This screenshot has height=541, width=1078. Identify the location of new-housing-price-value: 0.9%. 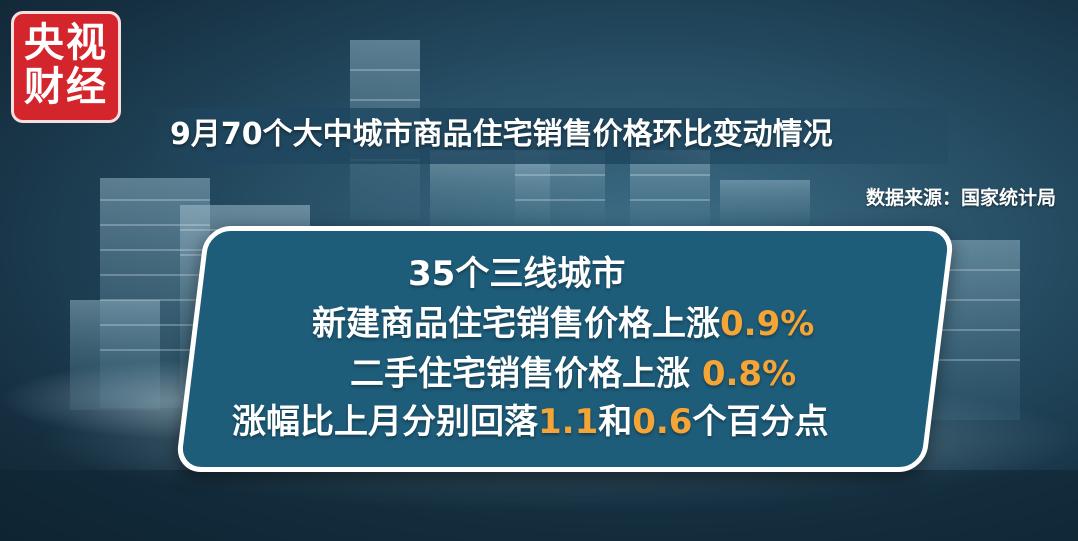
(767, 324).